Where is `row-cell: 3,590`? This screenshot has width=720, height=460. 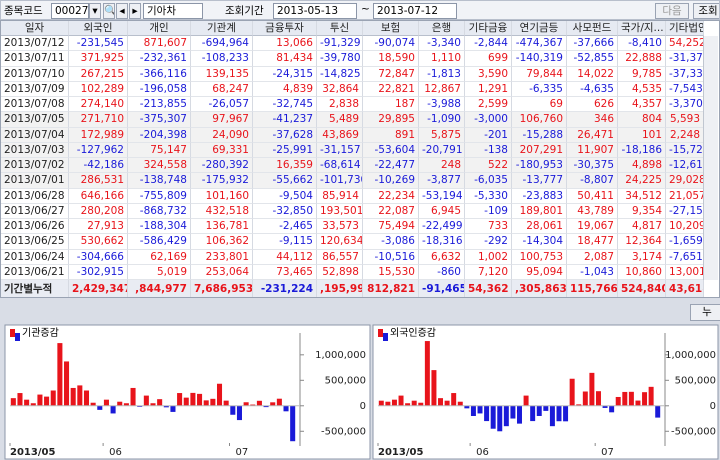
row-cell: 3,590 is located at coordinates (488, 74).